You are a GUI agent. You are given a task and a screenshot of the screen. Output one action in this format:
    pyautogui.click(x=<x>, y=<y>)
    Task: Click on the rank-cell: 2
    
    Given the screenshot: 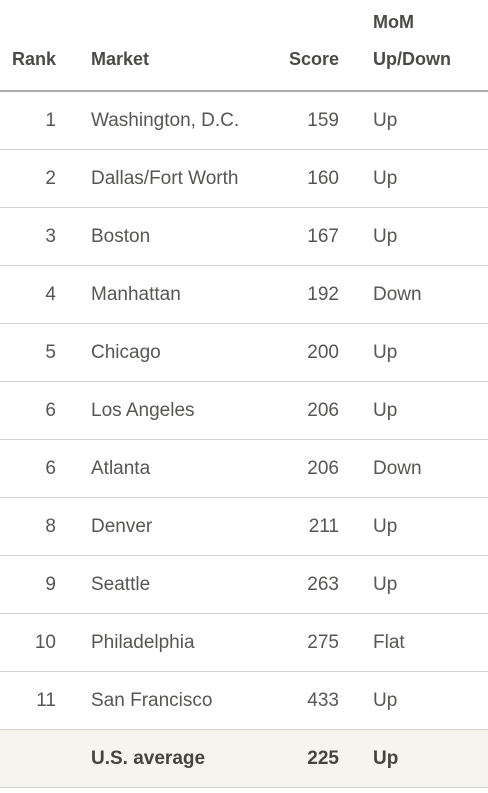 What is the action you would take?
    pyautogui.click(x=45, y=178)
    